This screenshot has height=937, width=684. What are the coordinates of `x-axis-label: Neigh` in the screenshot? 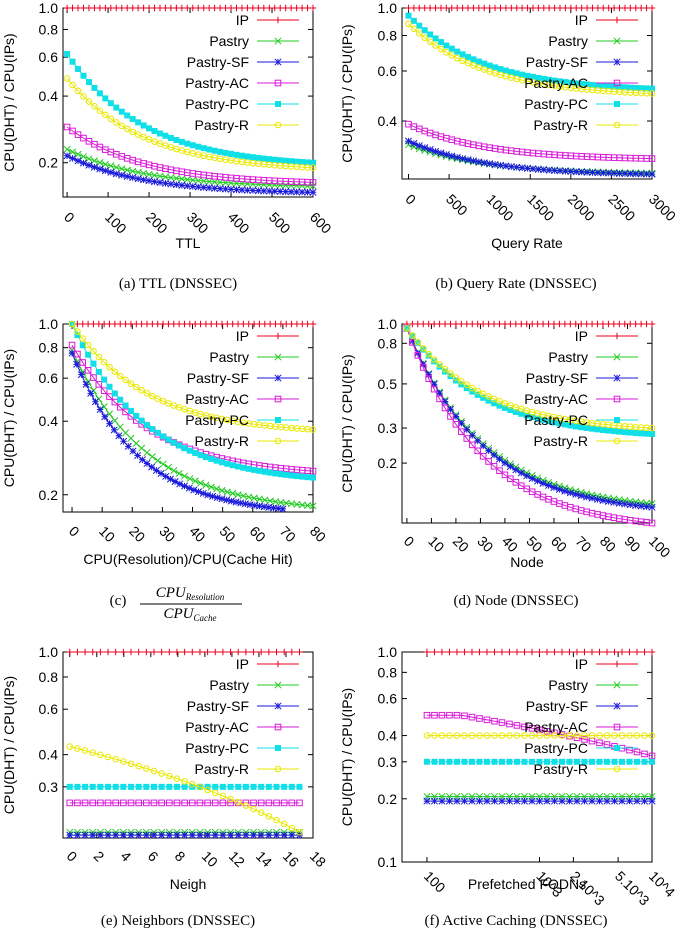 It's located at (188, 884).